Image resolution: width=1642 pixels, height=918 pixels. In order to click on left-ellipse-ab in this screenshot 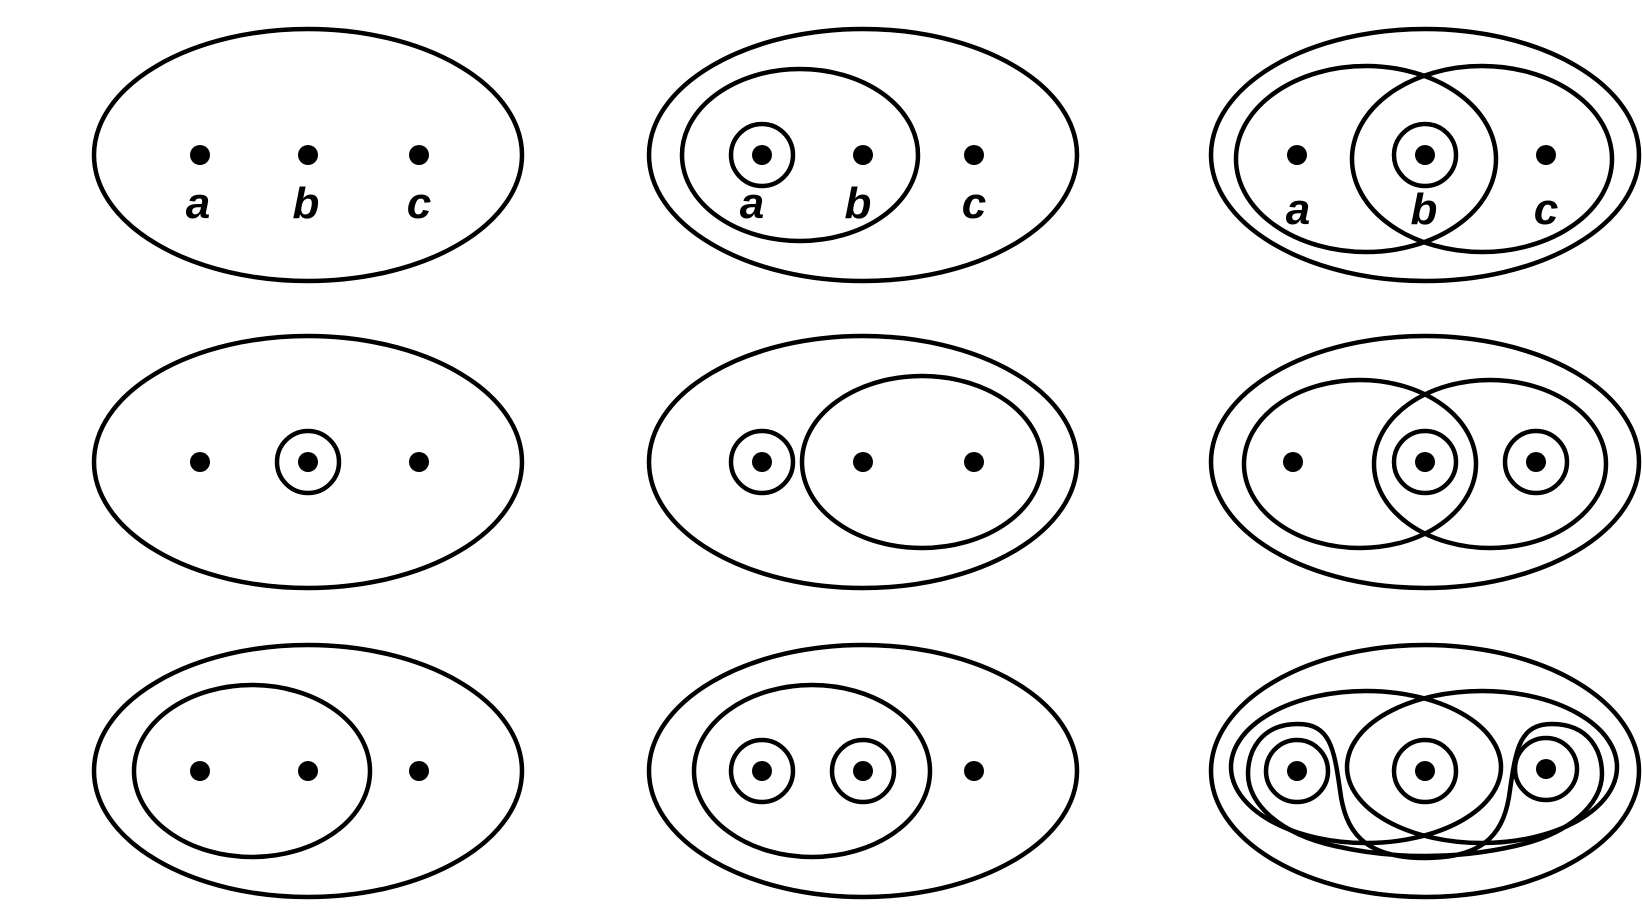, I will do `click(1360, 464)`.